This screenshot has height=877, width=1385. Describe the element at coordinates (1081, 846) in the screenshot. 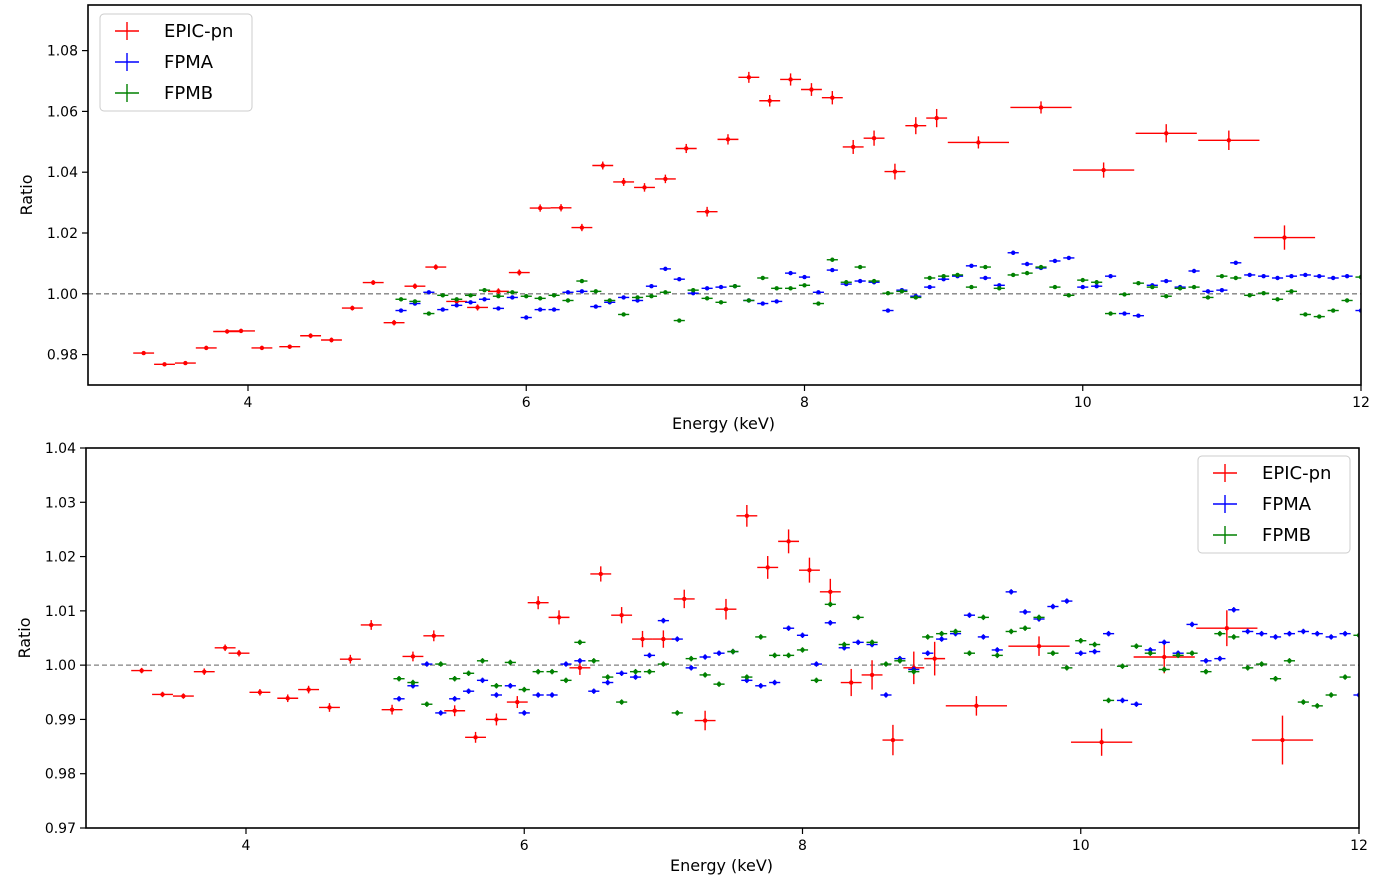

I see `x-tick-label: 10` at that location.